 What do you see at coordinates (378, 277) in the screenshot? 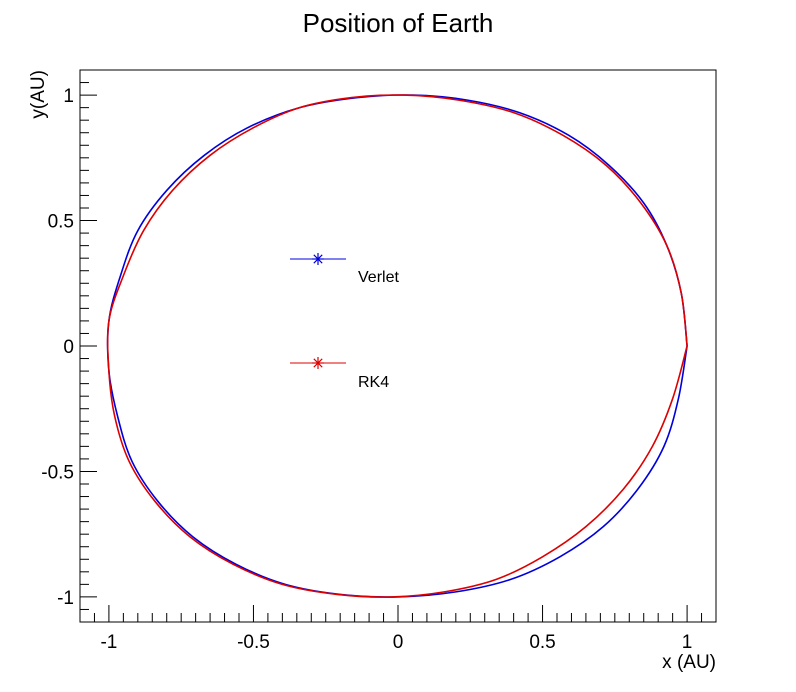
I see `legend-label: Verlet` at bounding box center [378, 277].